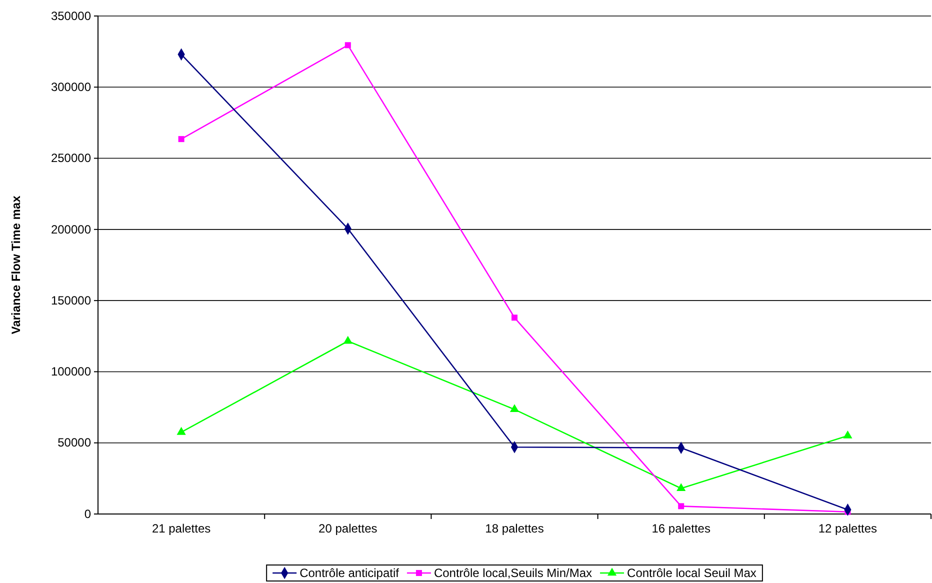 This screenshot has height=583, width=932. What do you see at coordinates (71, 158) in the screenshot?
I see `y-tick-label: 250000` at bounding box center [71, 158].